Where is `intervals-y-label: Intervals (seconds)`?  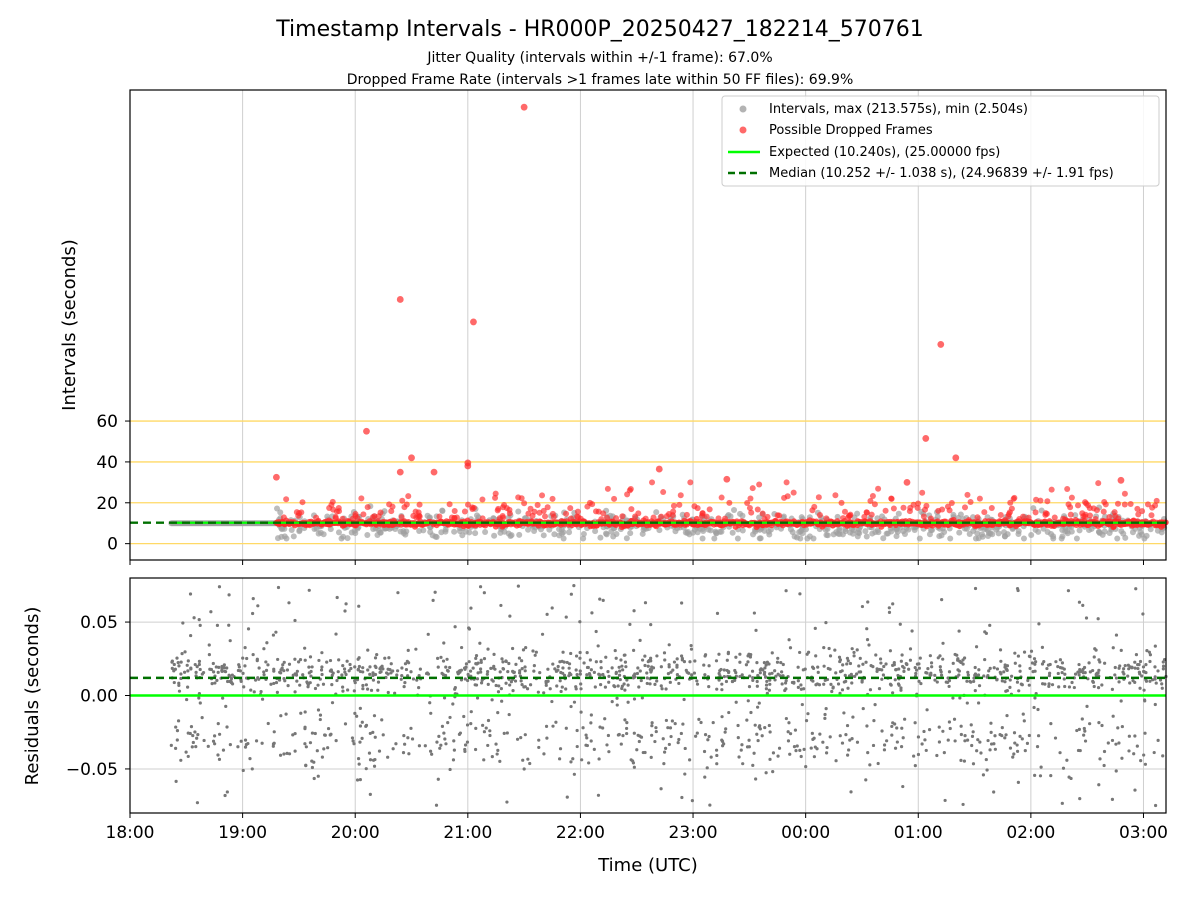
intervals-y-label: Intervals (seconds) is located at coordinates (69, 325).